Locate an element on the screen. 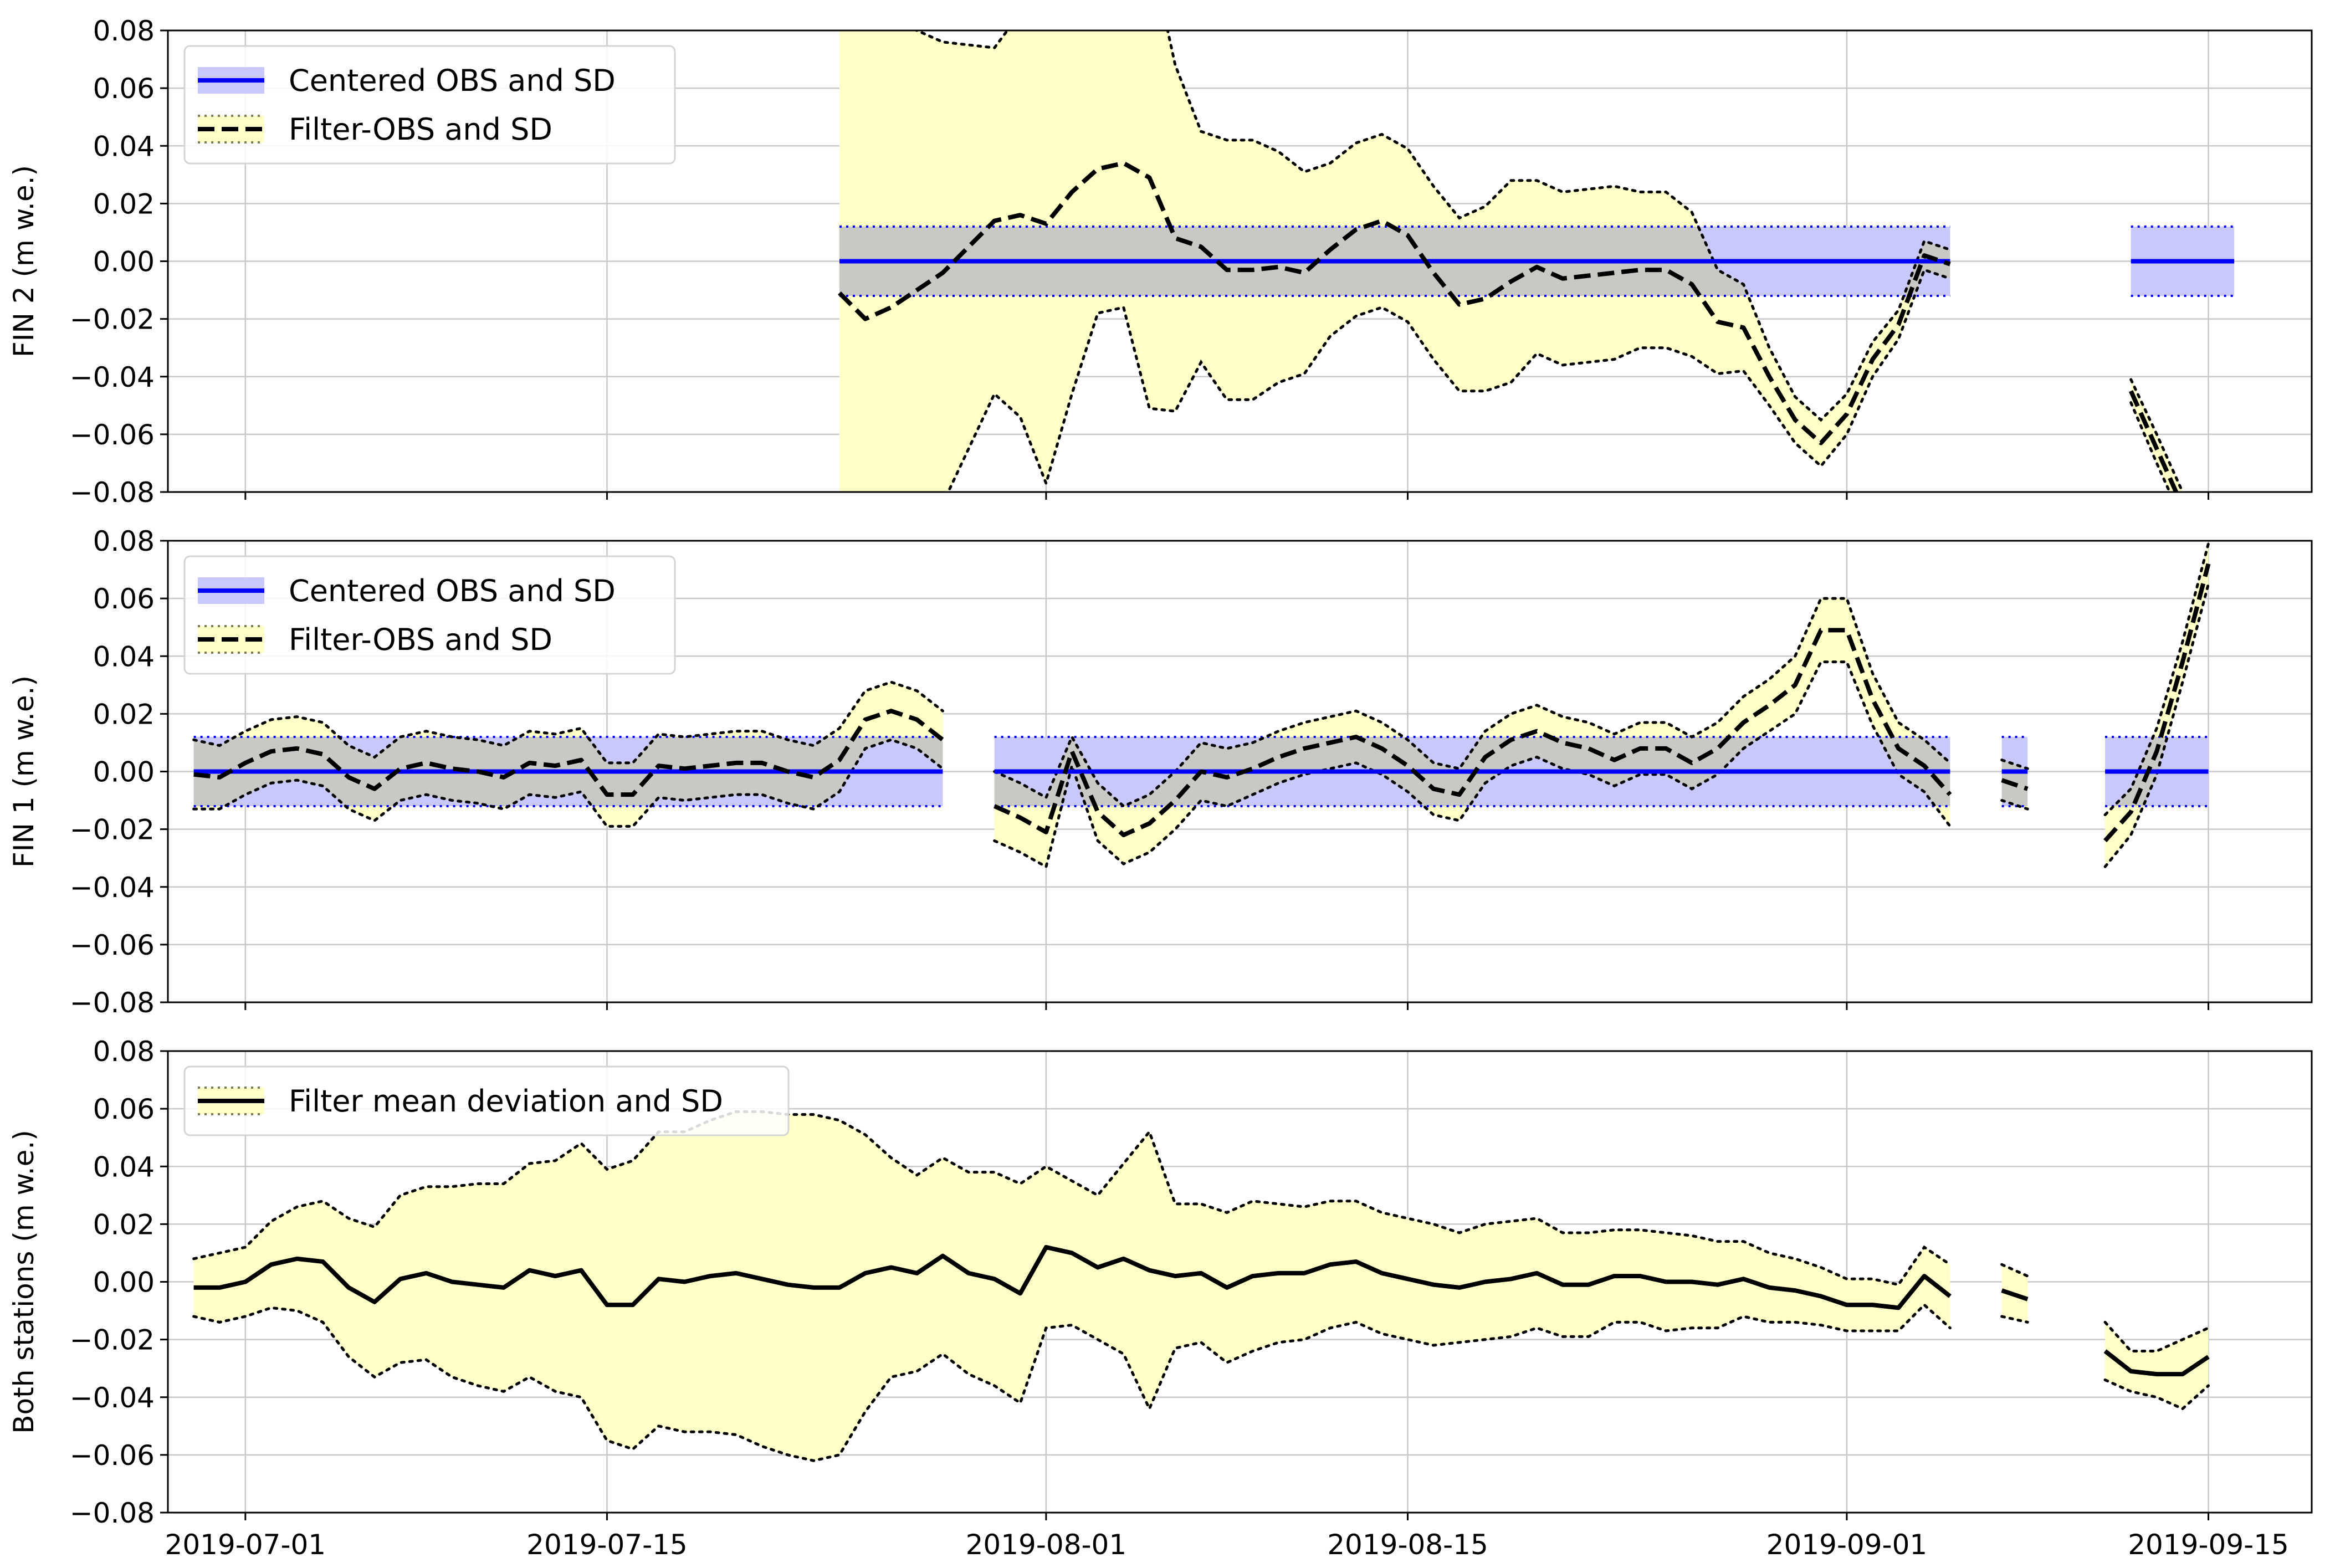  x-tick-label: 2019-07-15 is located at coordinates (607, 1545).